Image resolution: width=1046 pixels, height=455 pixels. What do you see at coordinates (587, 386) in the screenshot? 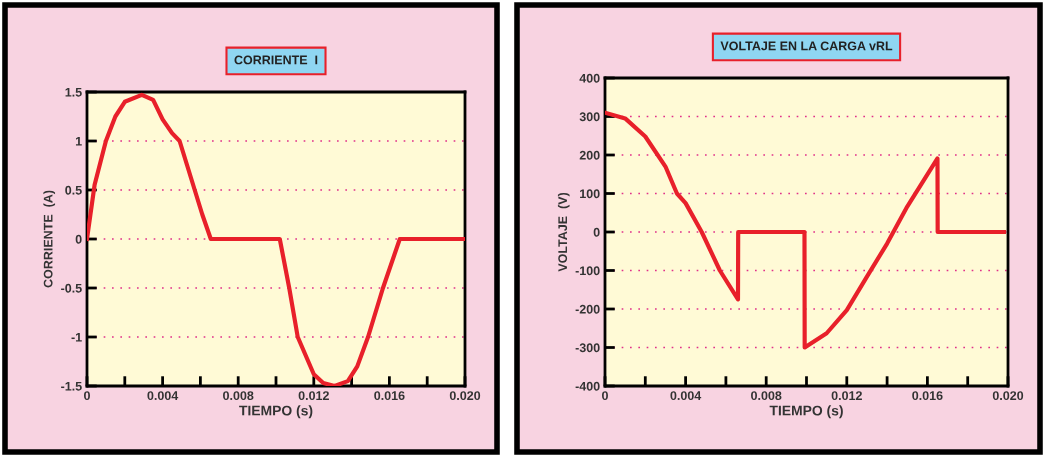
I see `y-tick-label: -400` at bounding box center [587, 386].